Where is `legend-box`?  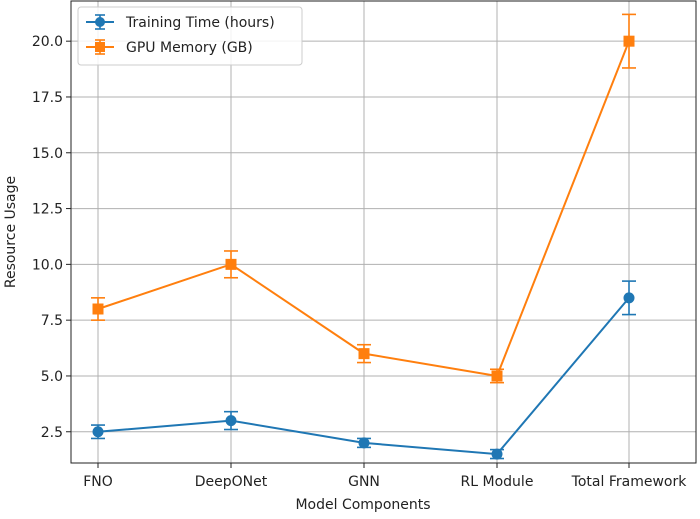 legend-box is located at coordinates (190, 36).